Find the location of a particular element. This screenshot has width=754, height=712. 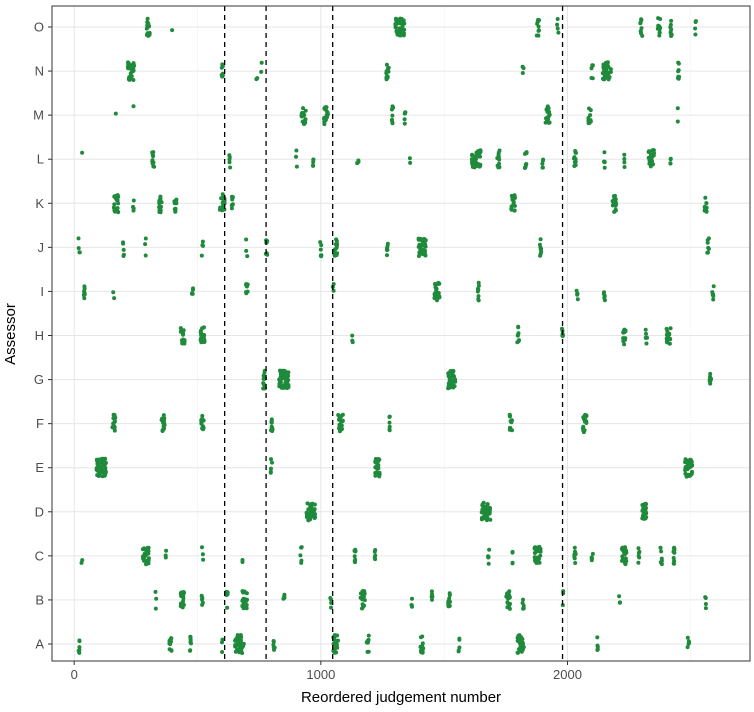

y-tick-label: L is located at coordinates (40, 159).